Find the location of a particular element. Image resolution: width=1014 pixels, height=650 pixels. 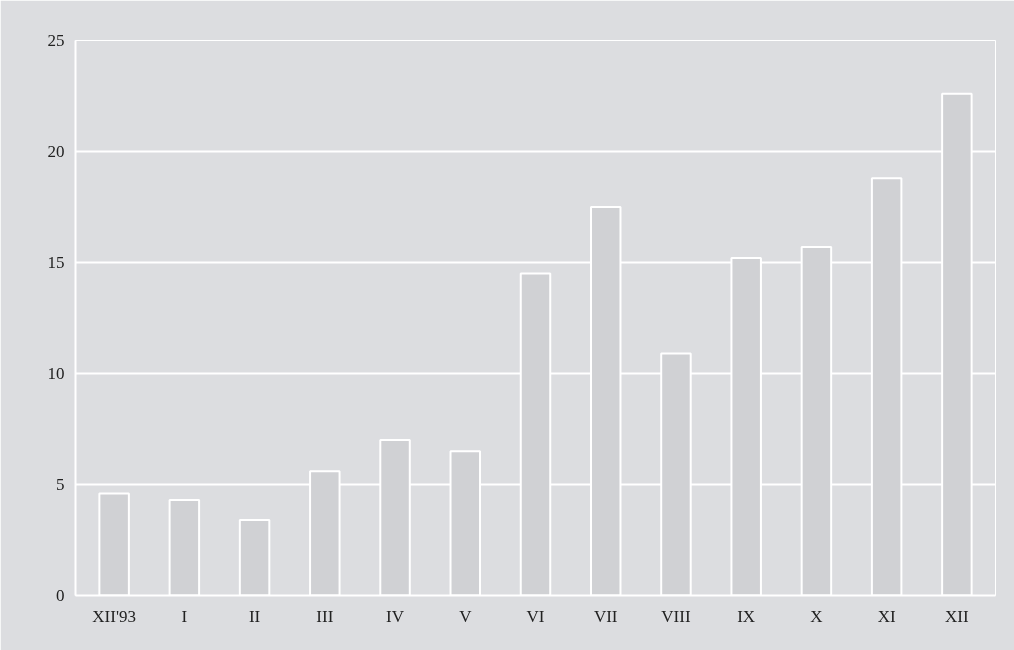

x-tick-label: XI is located at coordinates (886, 616).